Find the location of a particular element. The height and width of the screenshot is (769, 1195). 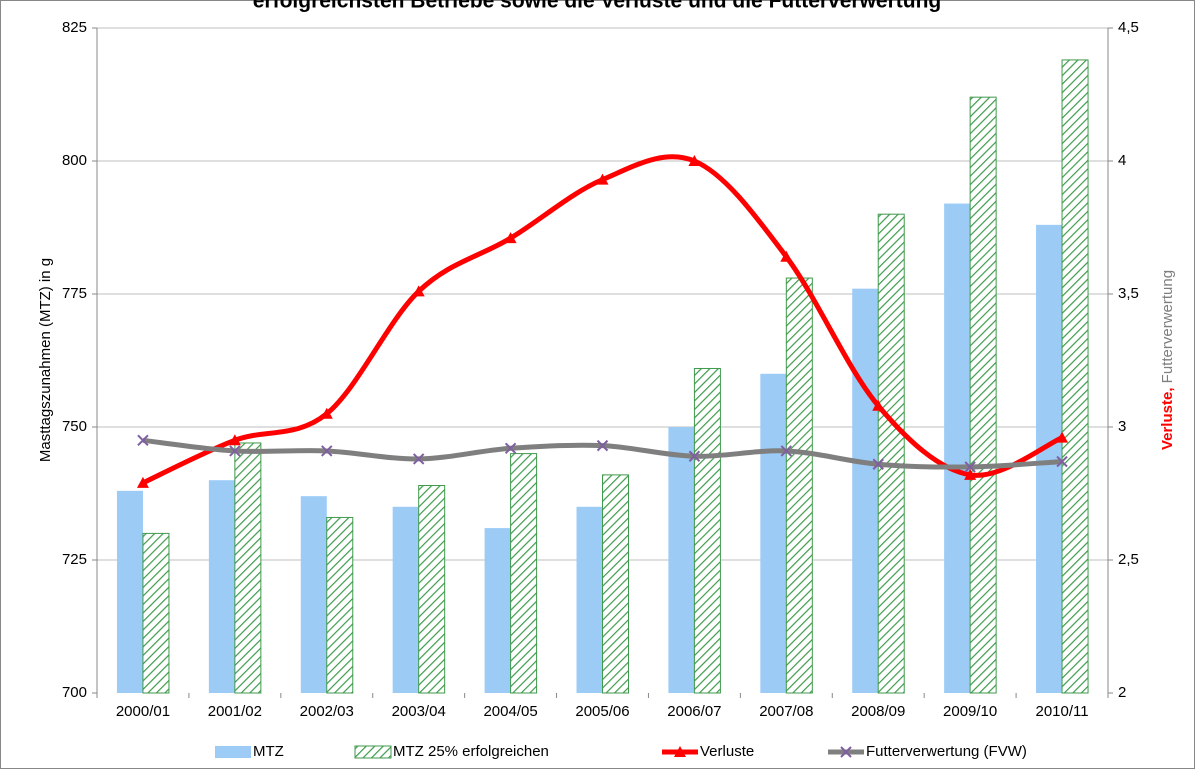

y-tick-label: 775 is located at coordinates (74, 293).